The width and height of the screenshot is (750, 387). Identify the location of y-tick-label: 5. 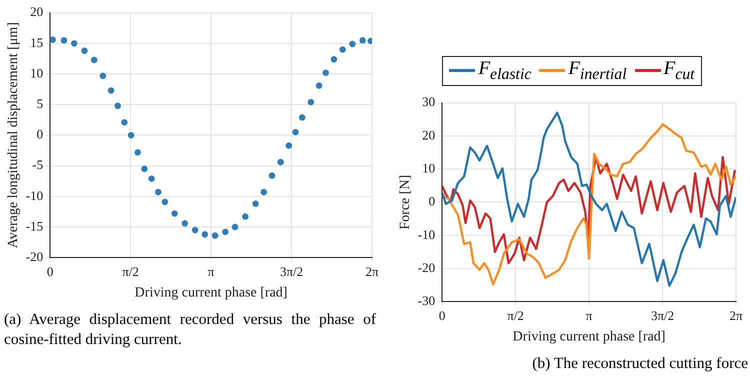
(40, 104).